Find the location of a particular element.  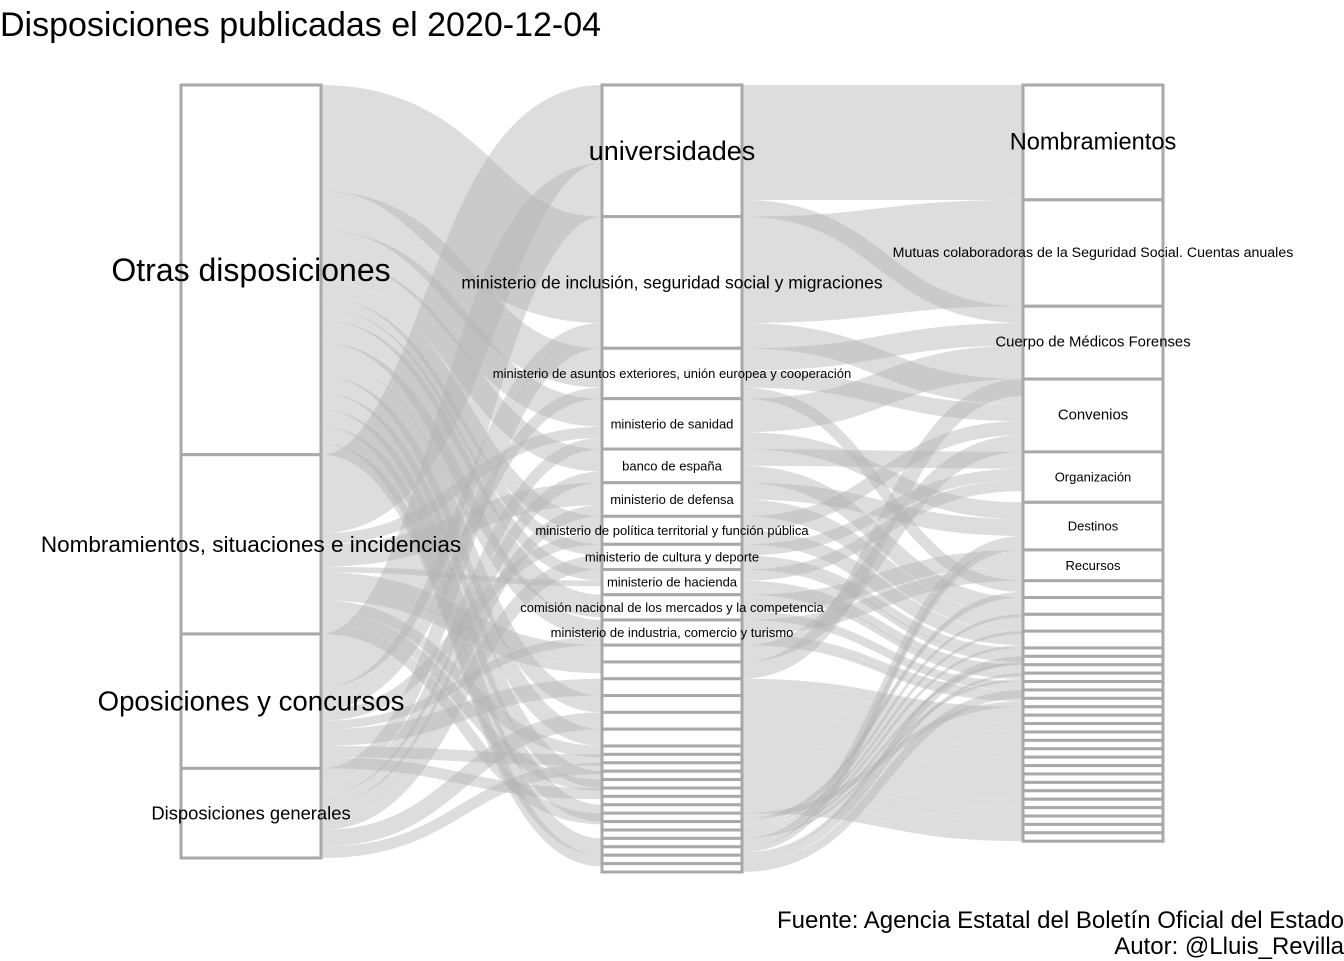

stratum-label: Cuerpo de Médicos Forenses is located at coordinates (1092, 343).